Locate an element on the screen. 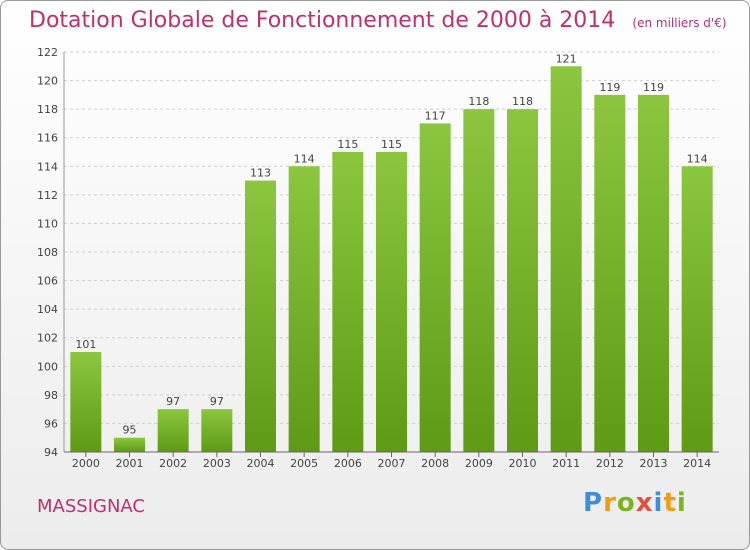 The height and width of the screenshot is (550, 750). y-tick-label: 118 is located at coordinates (47, 109).